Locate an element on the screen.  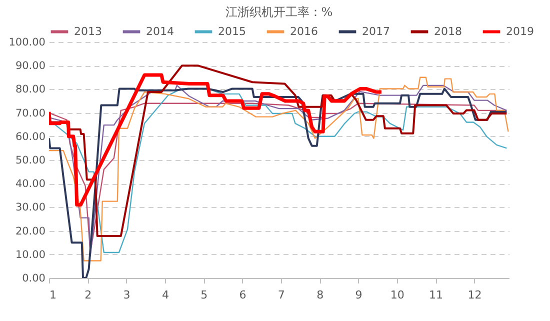
y-tick-label: 30.00 is located at coordinates (30, 208).